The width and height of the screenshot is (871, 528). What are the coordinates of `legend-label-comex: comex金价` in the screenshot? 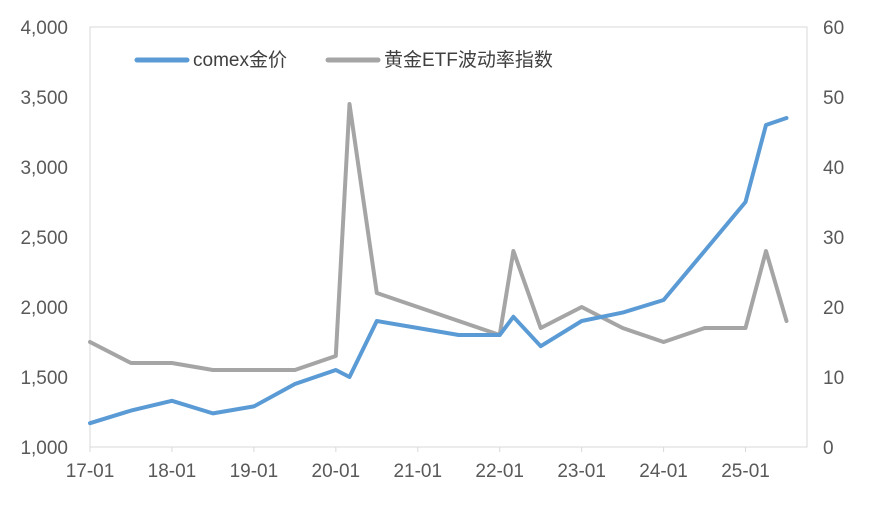 It's located at (240, 60).